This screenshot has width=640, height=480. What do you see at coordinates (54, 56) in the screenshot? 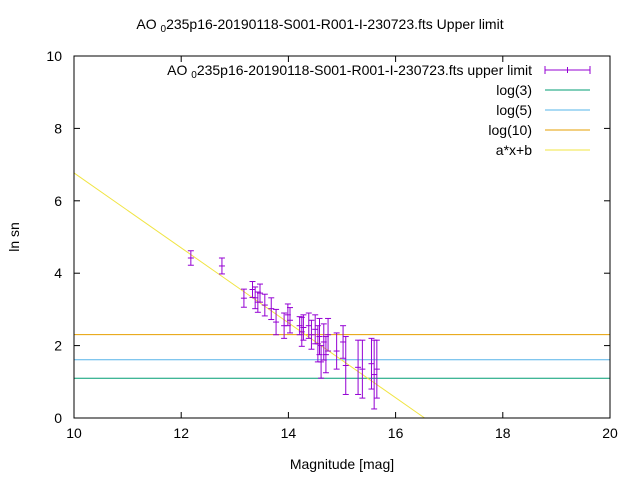
I see `y-tick-label: 10` at bounding box center [54, 56].